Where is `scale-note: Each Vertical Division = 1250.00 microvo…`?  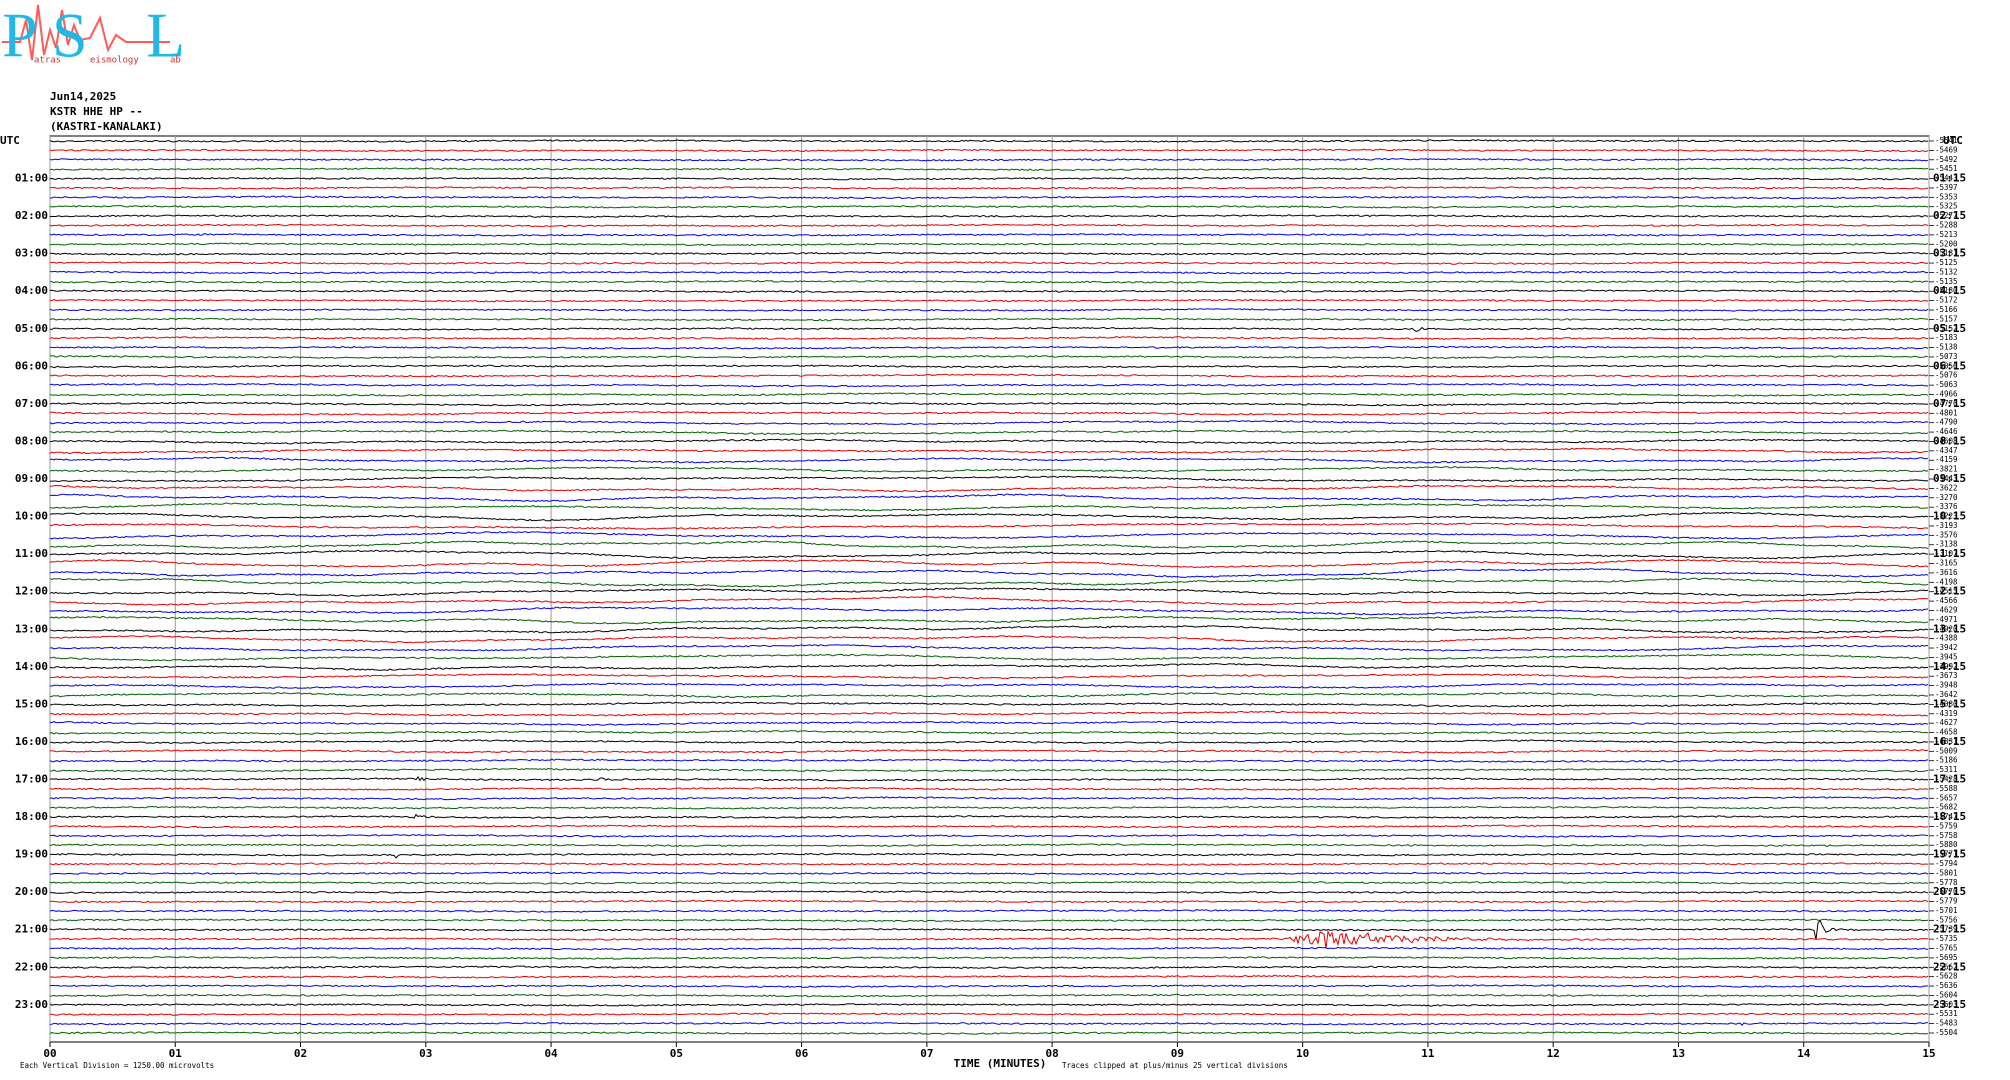
scale-note: Each Vertical Division = 1250.00 microvo… is located at coordinates (117, 1065).